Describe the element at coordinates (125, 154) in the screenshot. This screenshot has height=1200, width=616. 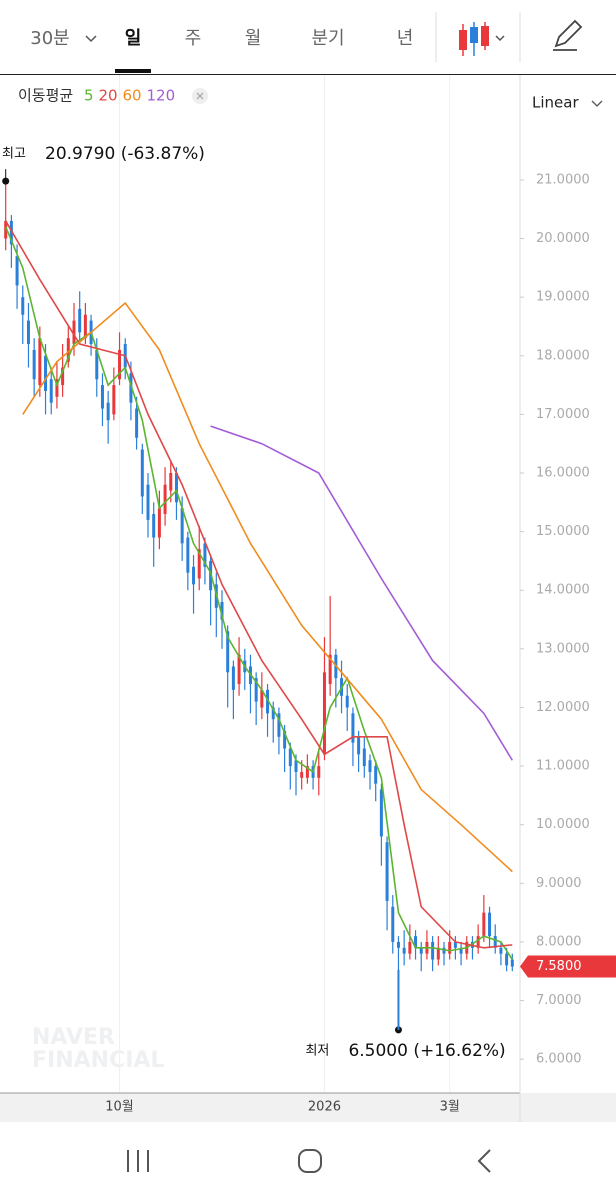
I see `annotation-value: 20.9790 (-63.87%)` at that location.